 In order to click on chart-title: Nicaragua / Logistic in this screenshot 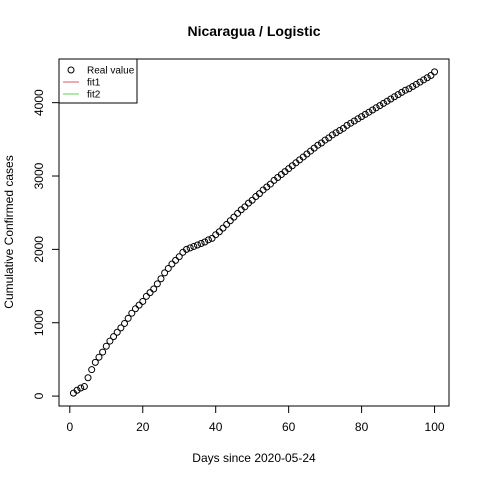, I will do `click(253, 31)`.